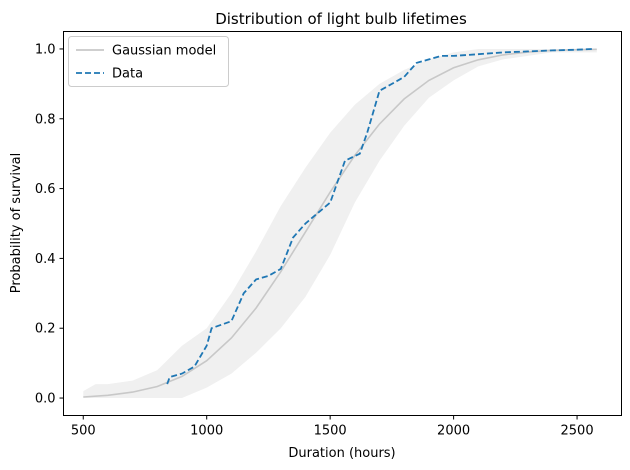 The height and width of the screenshot is (470, 630). Describe the element at coordinates (577, 431) in the screenshot. I see `x-tick-label: 2500` at that location.